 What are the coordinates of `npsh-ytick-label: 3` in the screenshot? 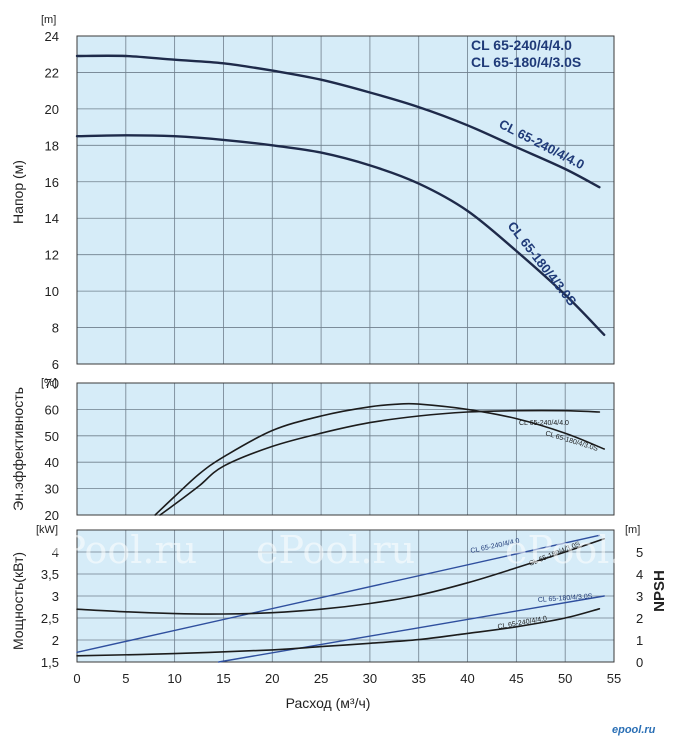 It's located at (639, 596).